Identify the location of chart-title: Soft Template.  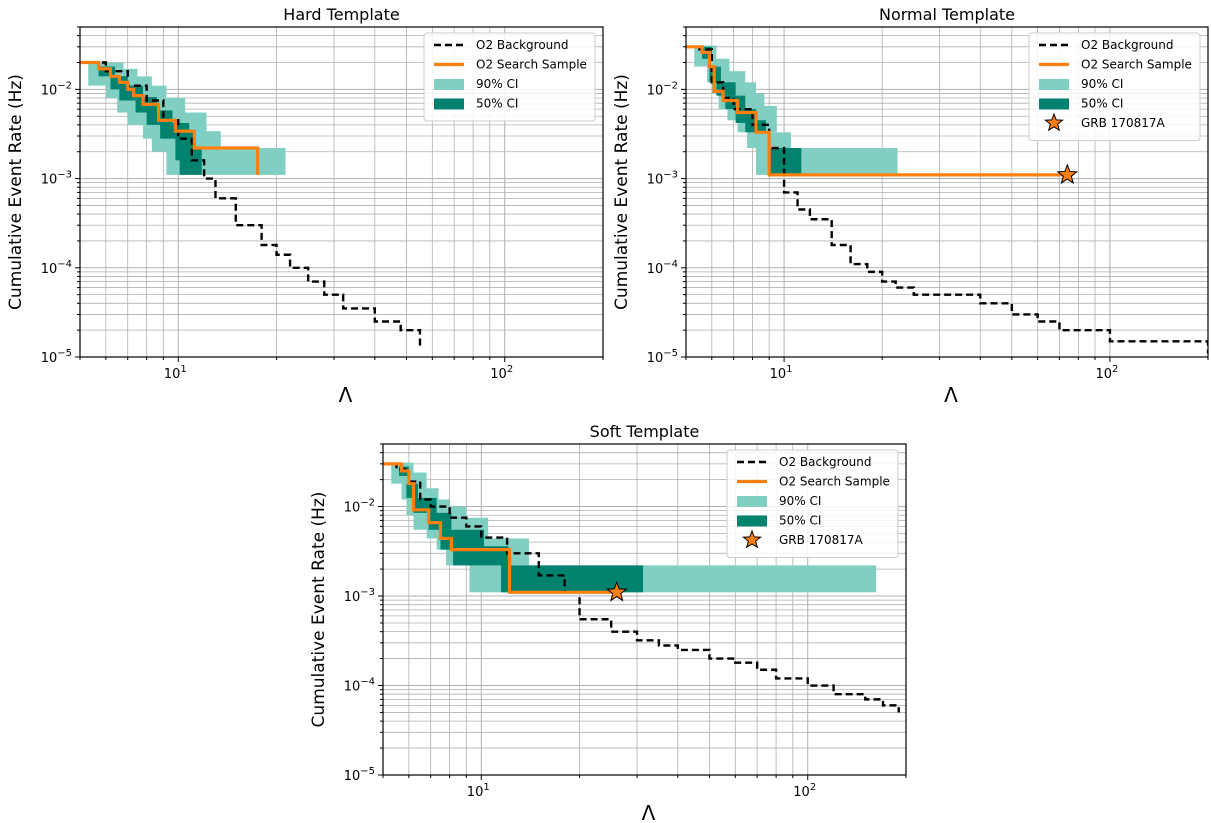
(645, 431).